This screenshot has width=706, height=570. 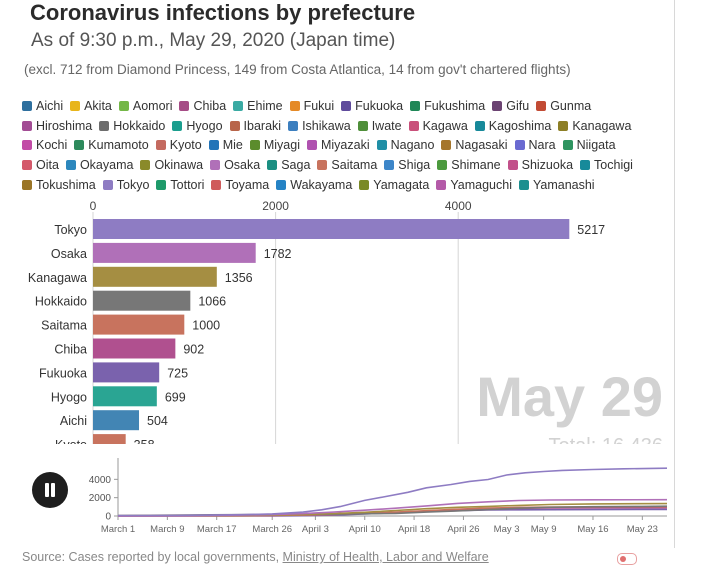 What do you see at coordinates (69, 397) in the screenshot?
I see `bar-category-label: Hyogo` at bounding box center [69, 397].